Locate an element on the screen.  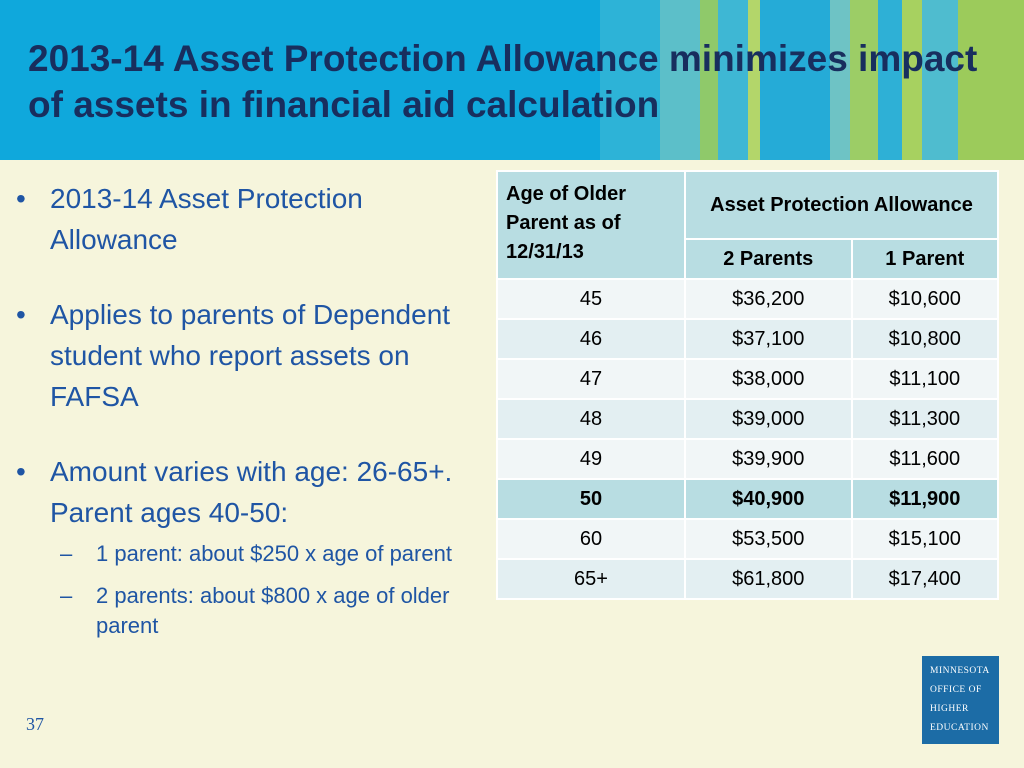
logo-line: Higher is located at coordinates (949, 709).